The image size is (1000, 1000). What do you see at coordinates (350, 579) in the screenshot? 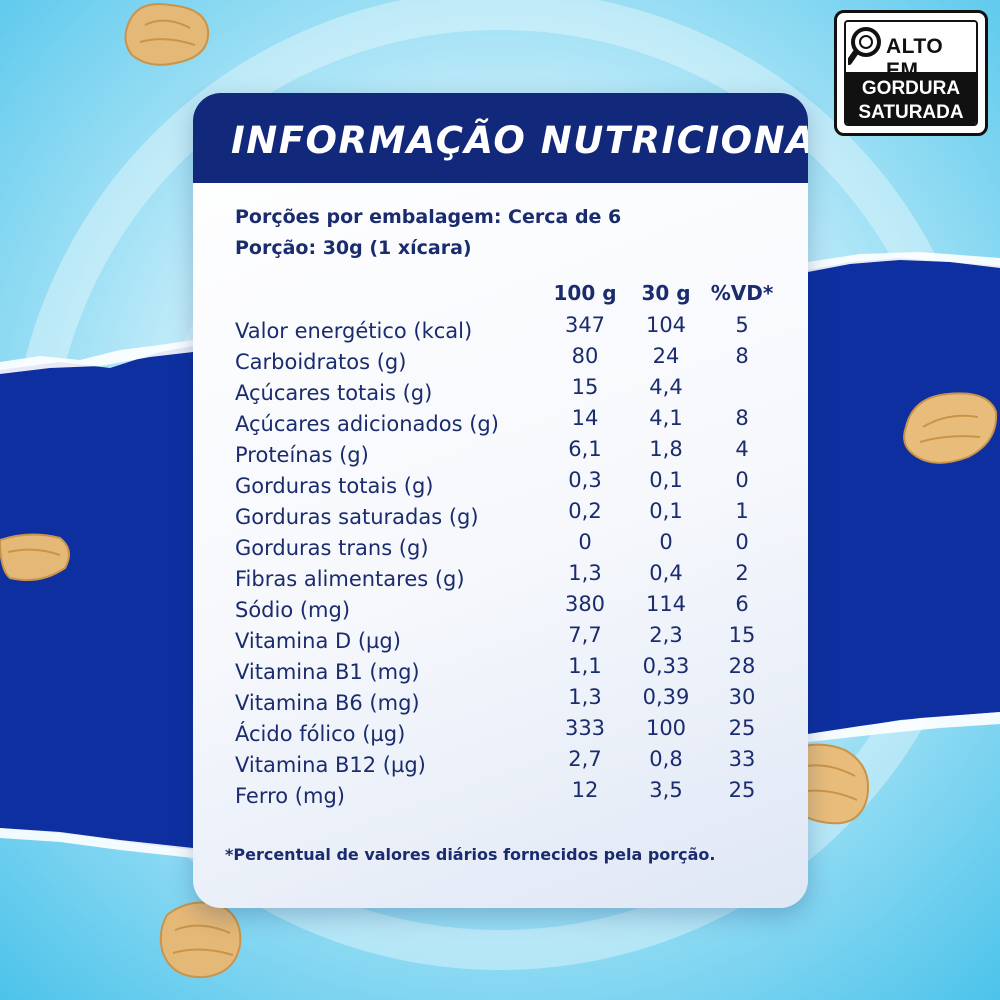
I see `nutrient-label: Fibras alimentares (g)` at bounding box center [350, 579].